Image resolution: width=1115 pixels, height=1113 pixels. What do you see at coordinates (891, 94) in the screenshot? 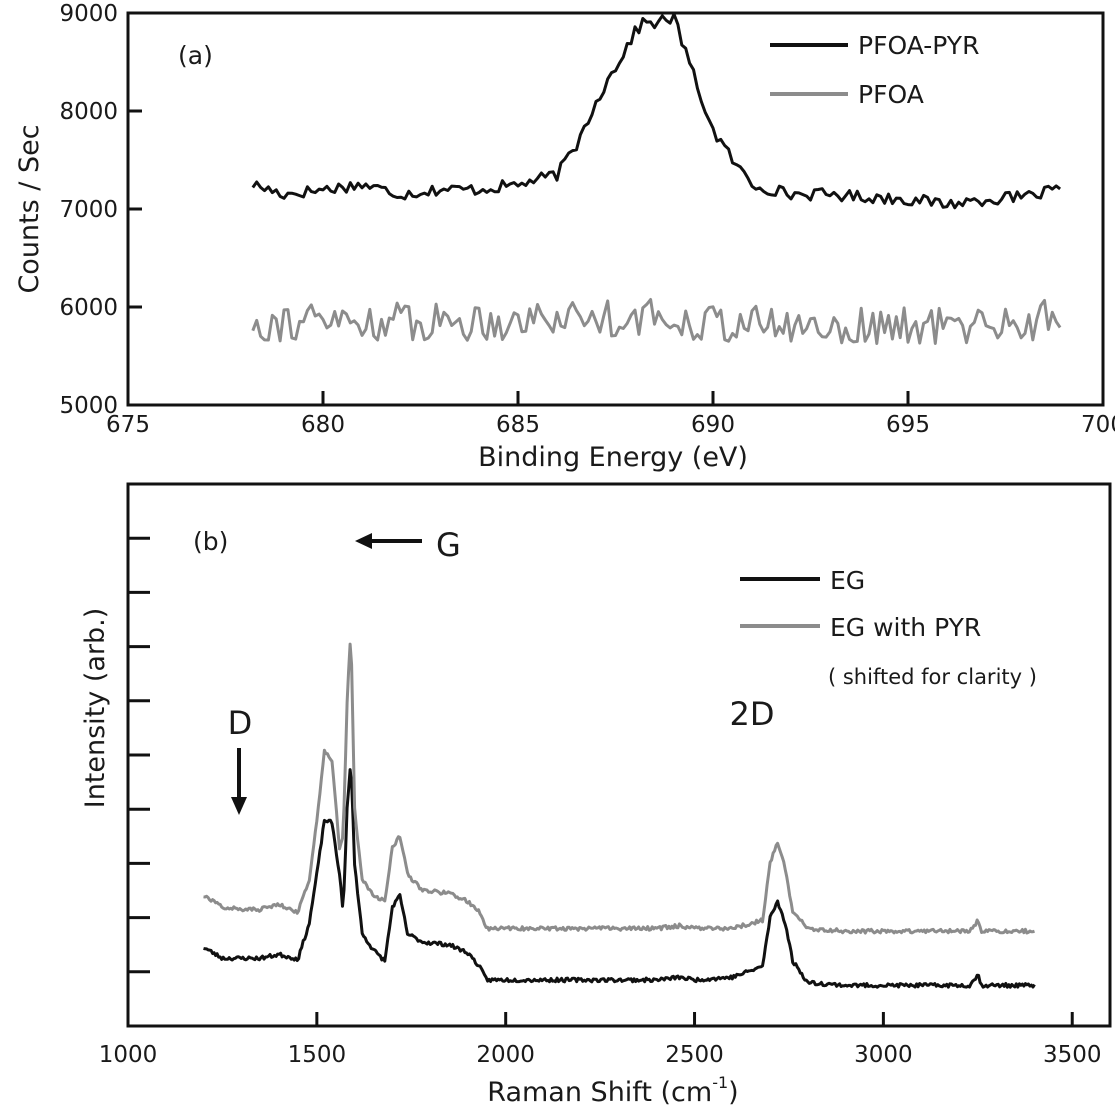
I see `legend-label-pfoa: PFOA` at bounding box center [891, 94].